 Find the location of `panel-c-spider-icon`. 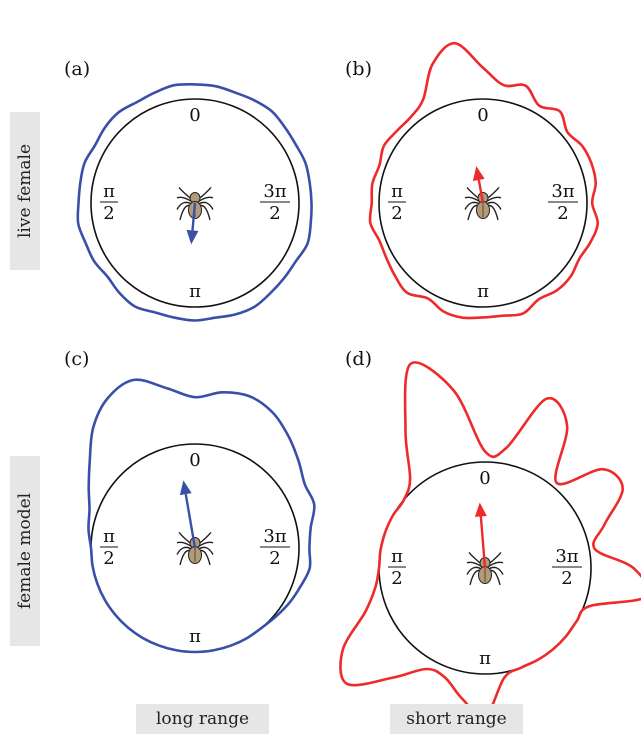

panel-c-spider-icon is located at coordinates (195, 548).